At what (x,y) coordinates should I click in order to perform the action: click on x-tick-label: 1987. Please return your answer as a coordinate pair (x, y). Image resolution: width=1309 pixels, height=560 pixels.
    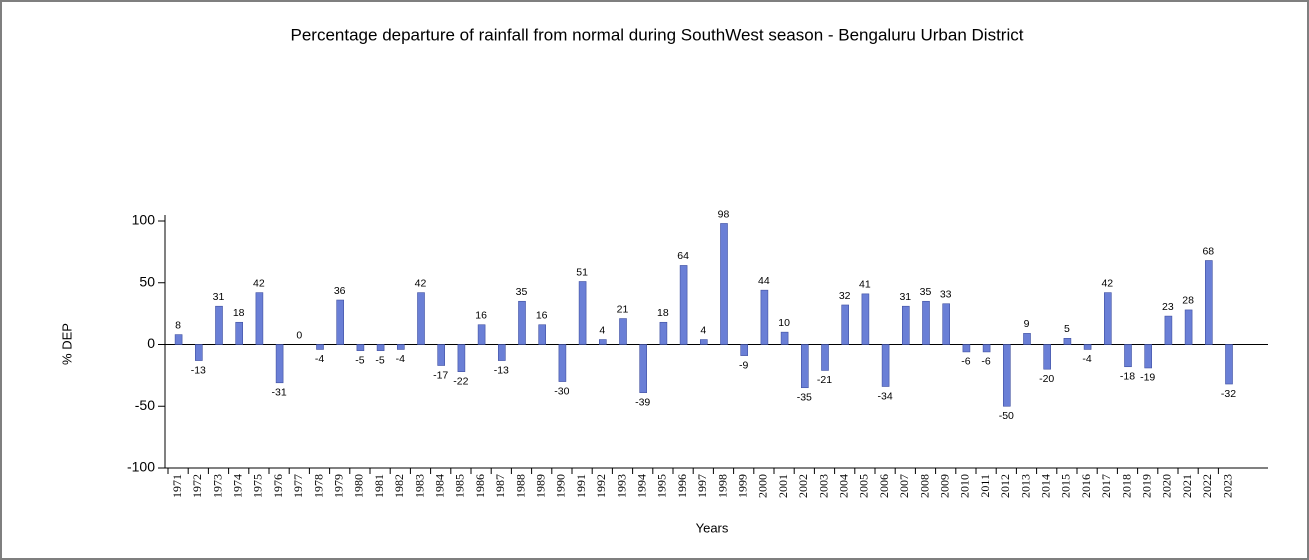
    Looking at the image, I should click on (500, 486).